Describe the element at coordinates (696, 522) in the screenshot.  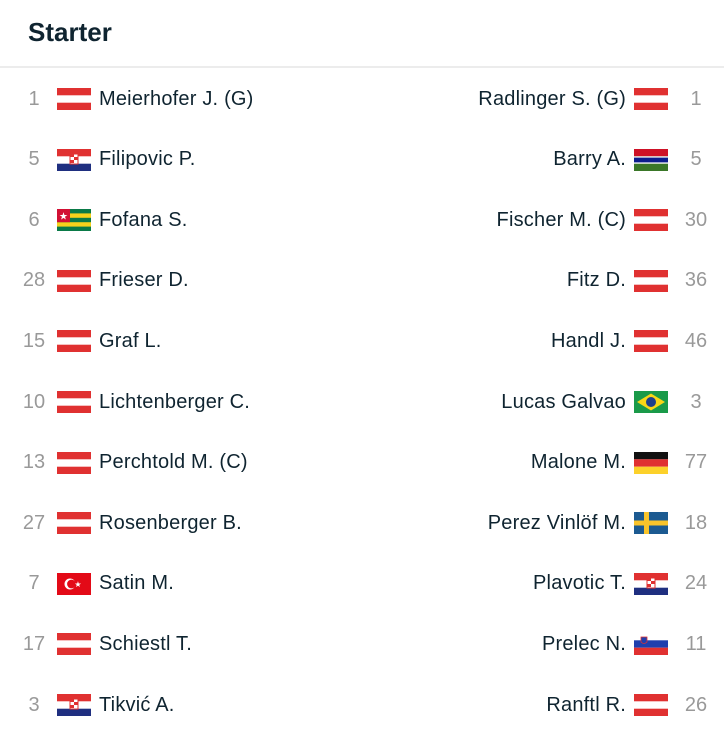
I see `player-number: 18` at that location.